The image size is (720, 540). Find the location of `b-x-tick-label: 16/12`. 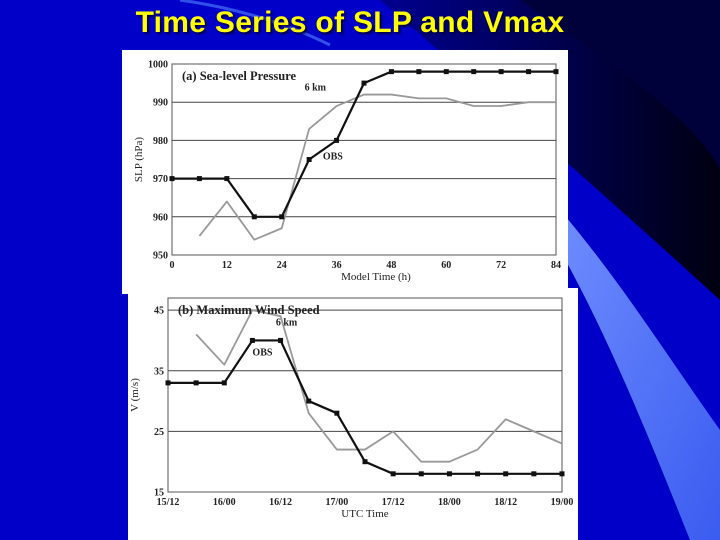

b-x-tick-label: 16/12 is located at coordinates (280, 502).